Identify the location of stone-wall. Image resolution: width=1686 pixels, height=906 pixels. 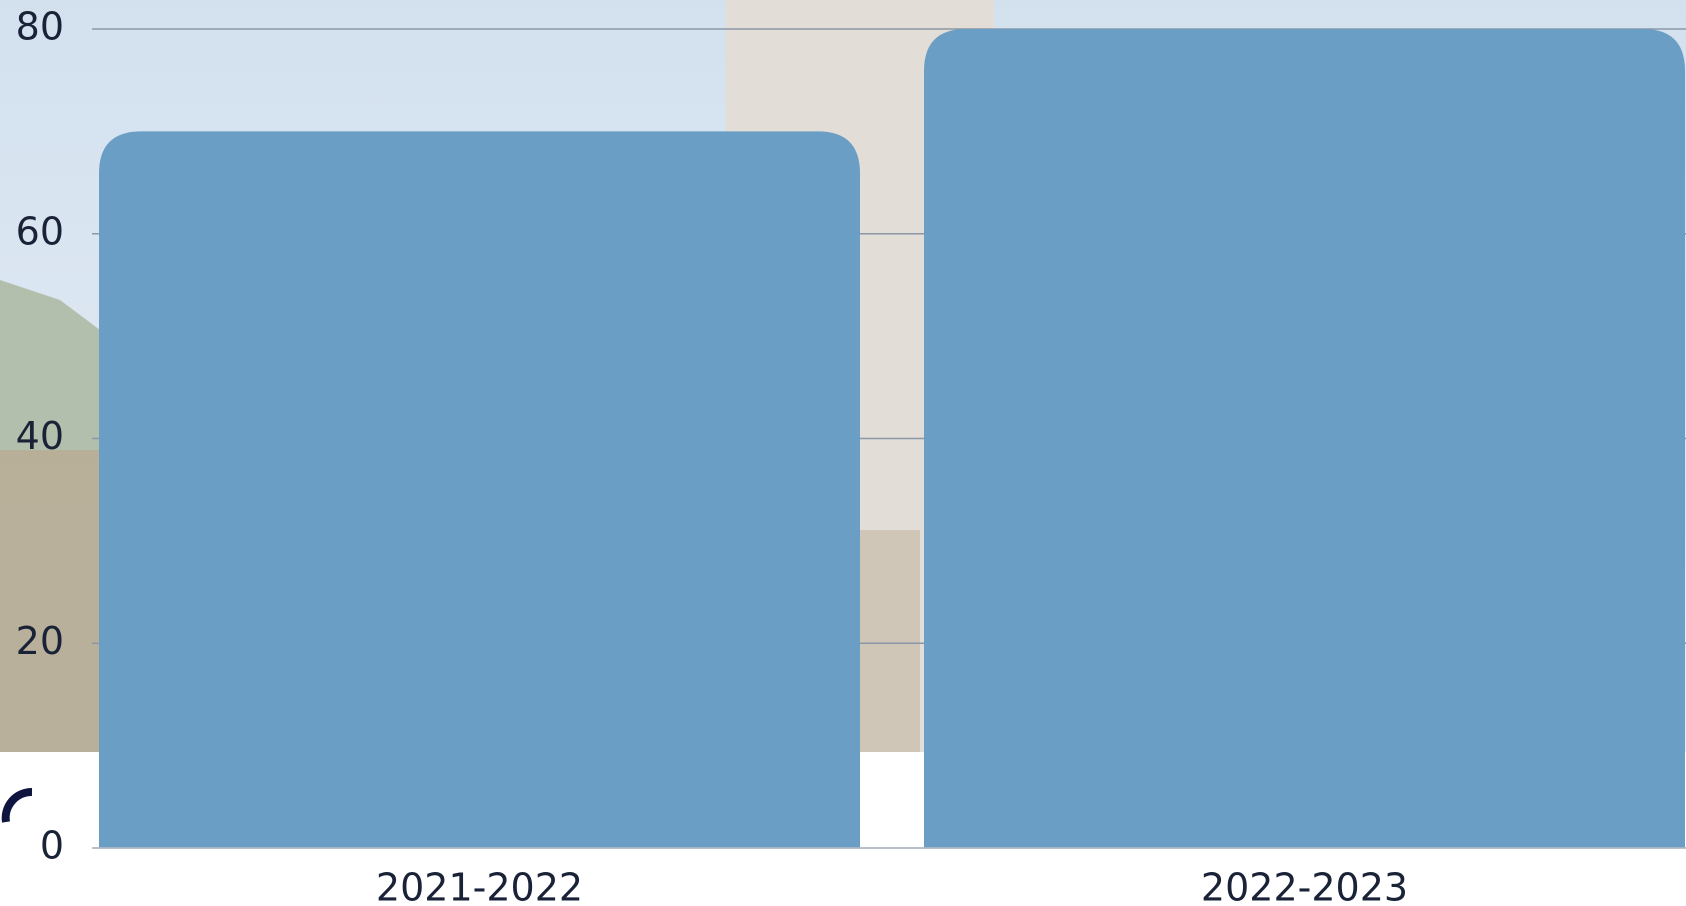
(50, 601).